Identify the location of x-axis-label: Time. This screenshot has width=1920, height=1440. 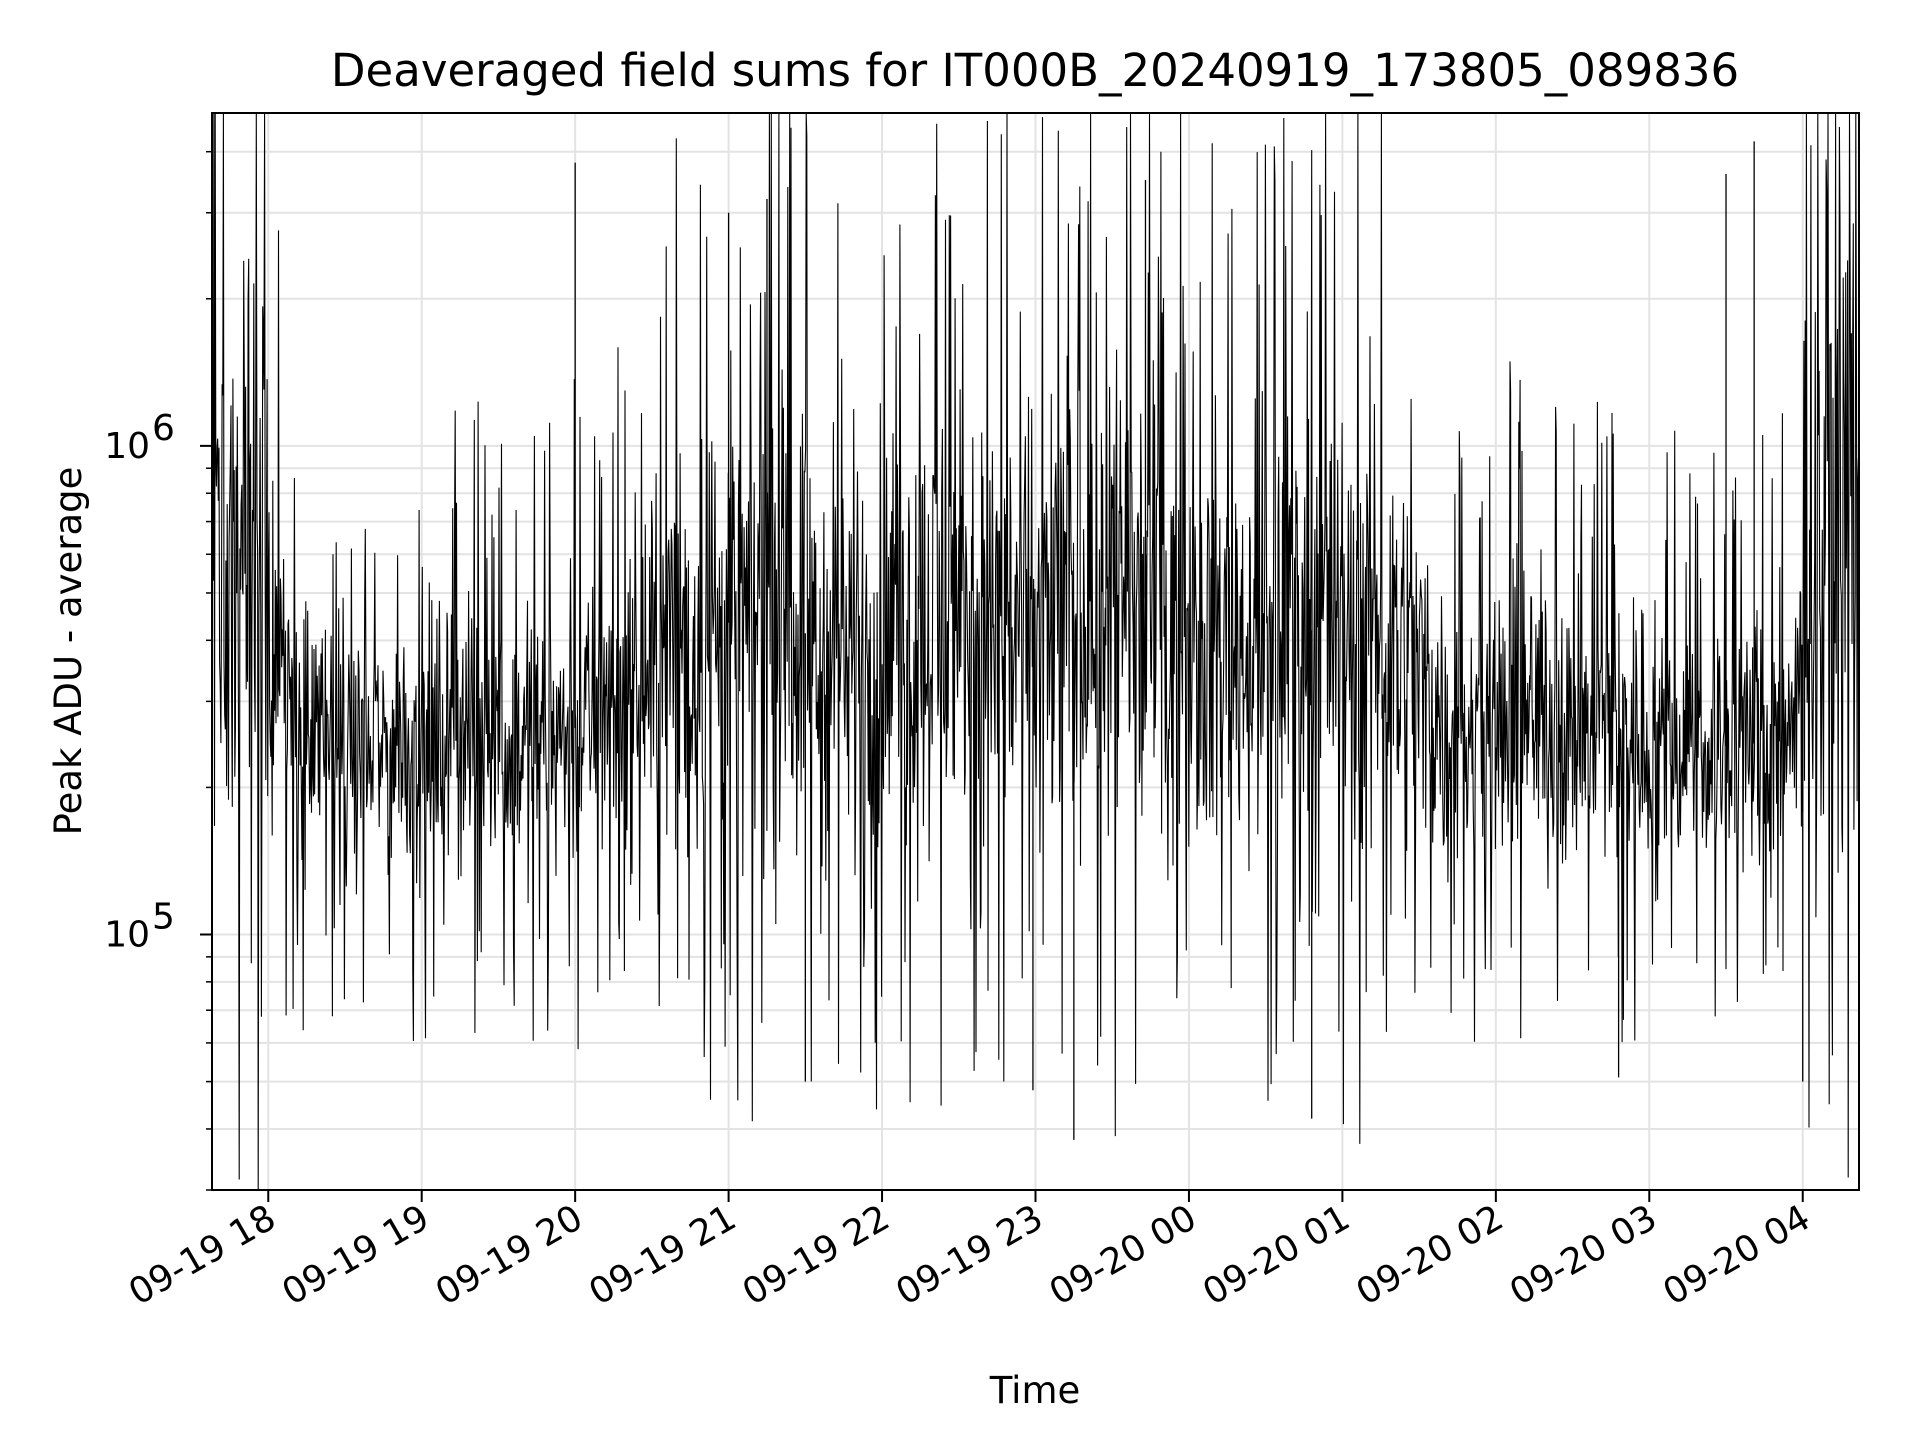
(1035, 1390).